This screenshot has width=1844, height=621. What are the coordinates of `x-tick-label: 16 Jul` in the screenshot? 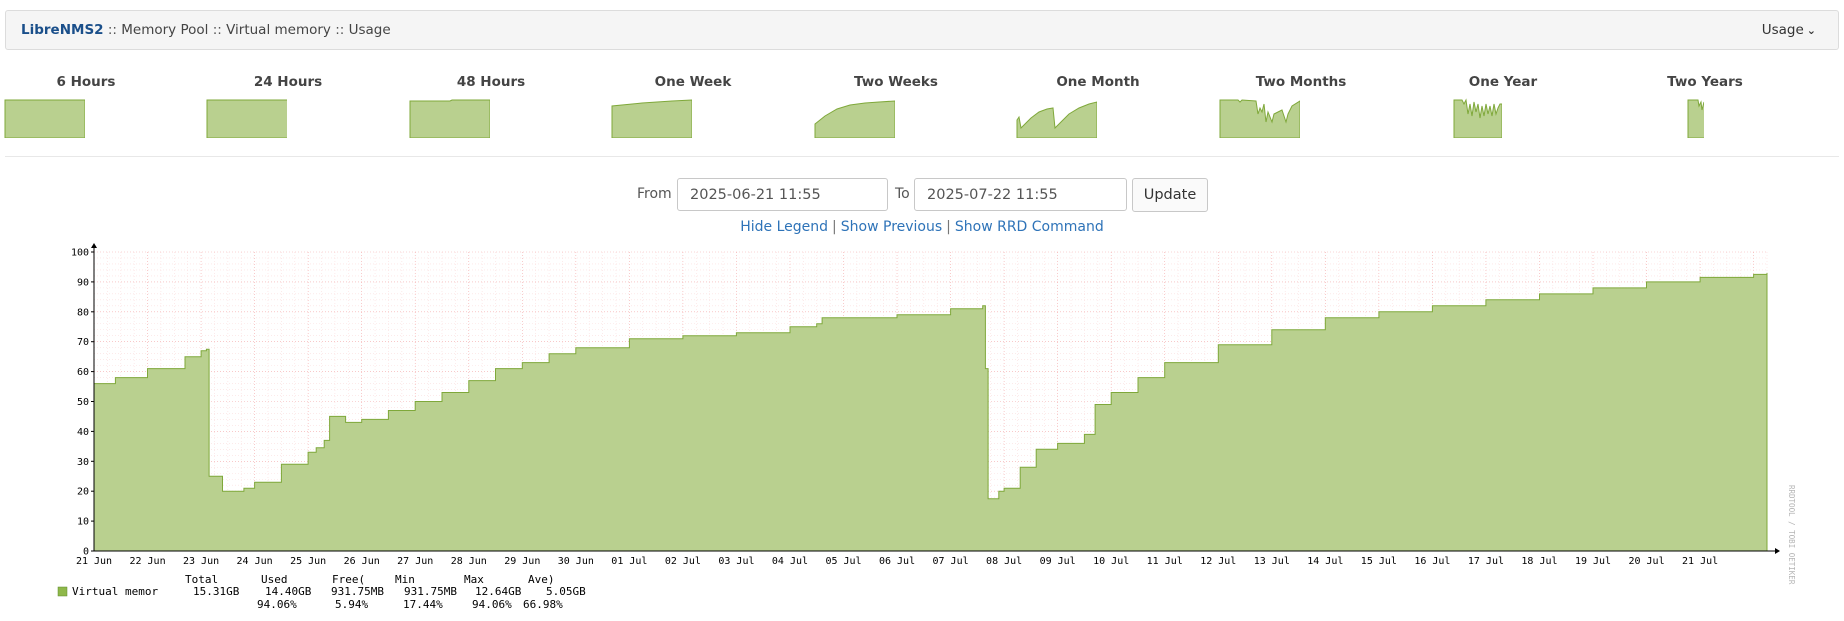 It's located at (1432, 561).